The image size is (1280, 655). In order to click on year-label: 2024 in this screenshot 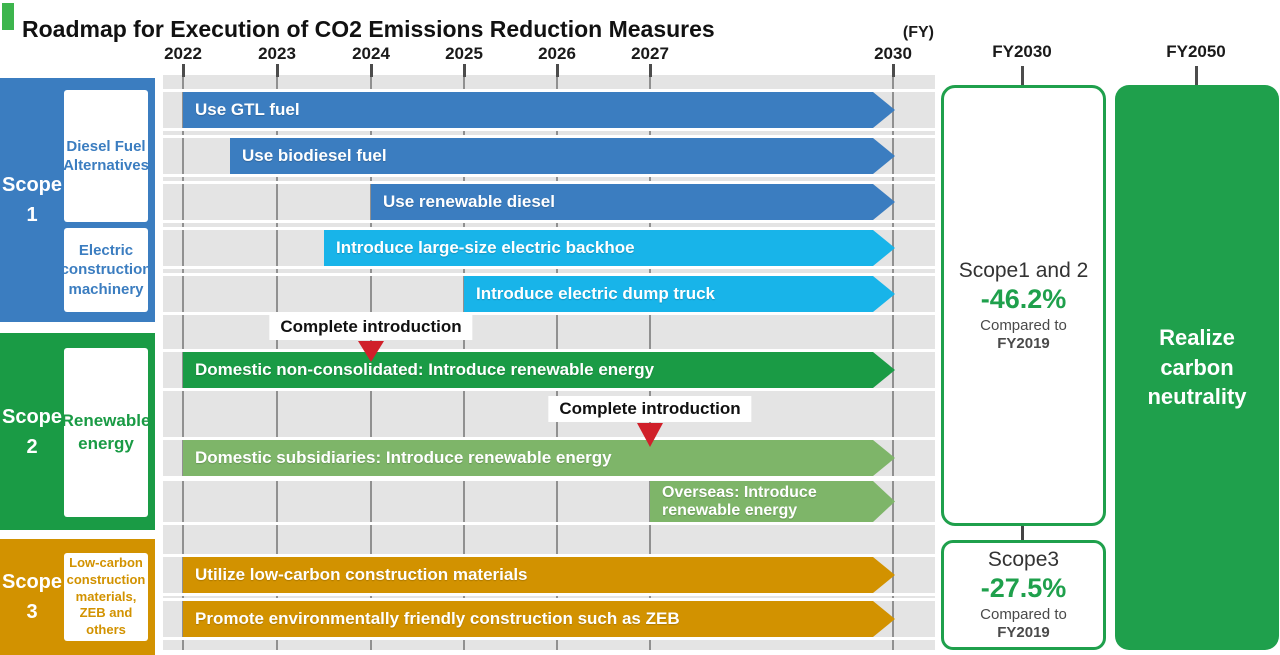, I will do `click(371, 53)`.